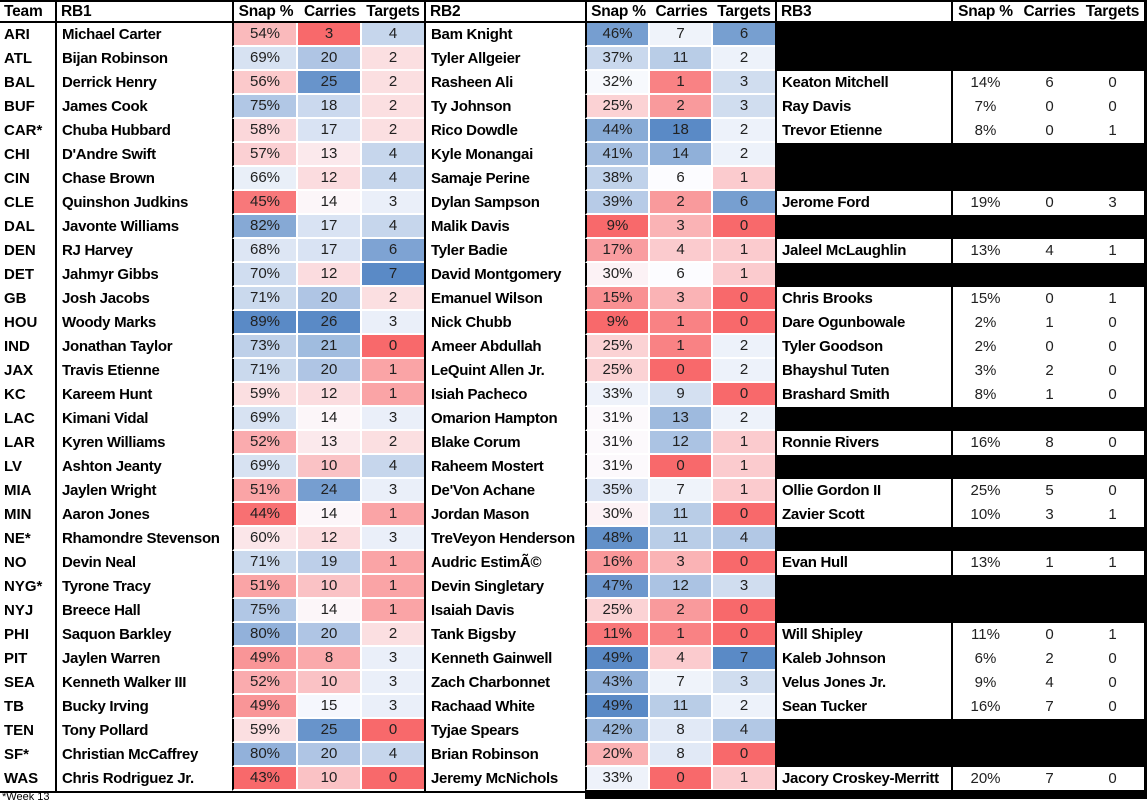 This screenshot has height=805, width=1147. What do you see at coordinates (504, 419) in the screenshot?
I see `rb2-name-cell: Omarion Hampton` at bounding box center [504, 419].